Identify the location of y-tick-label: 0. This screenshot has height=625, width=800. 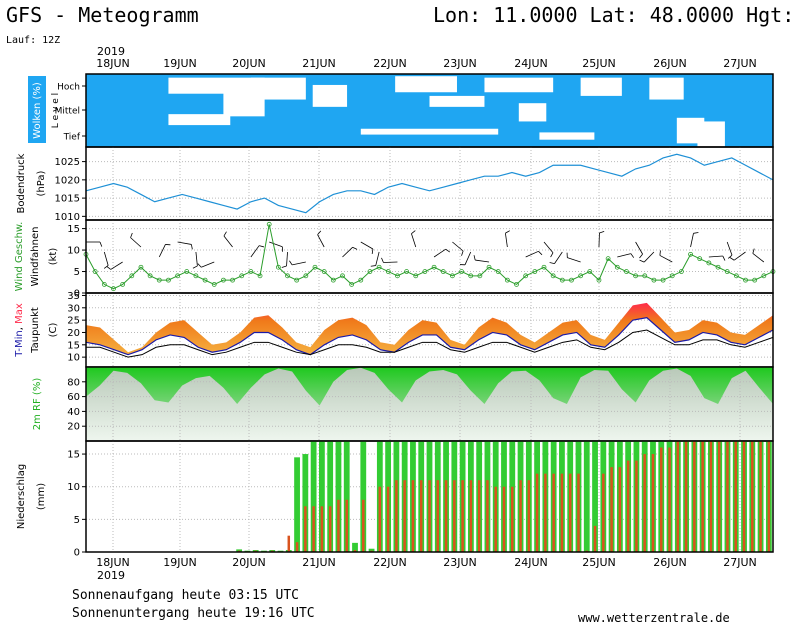
(77, 553).